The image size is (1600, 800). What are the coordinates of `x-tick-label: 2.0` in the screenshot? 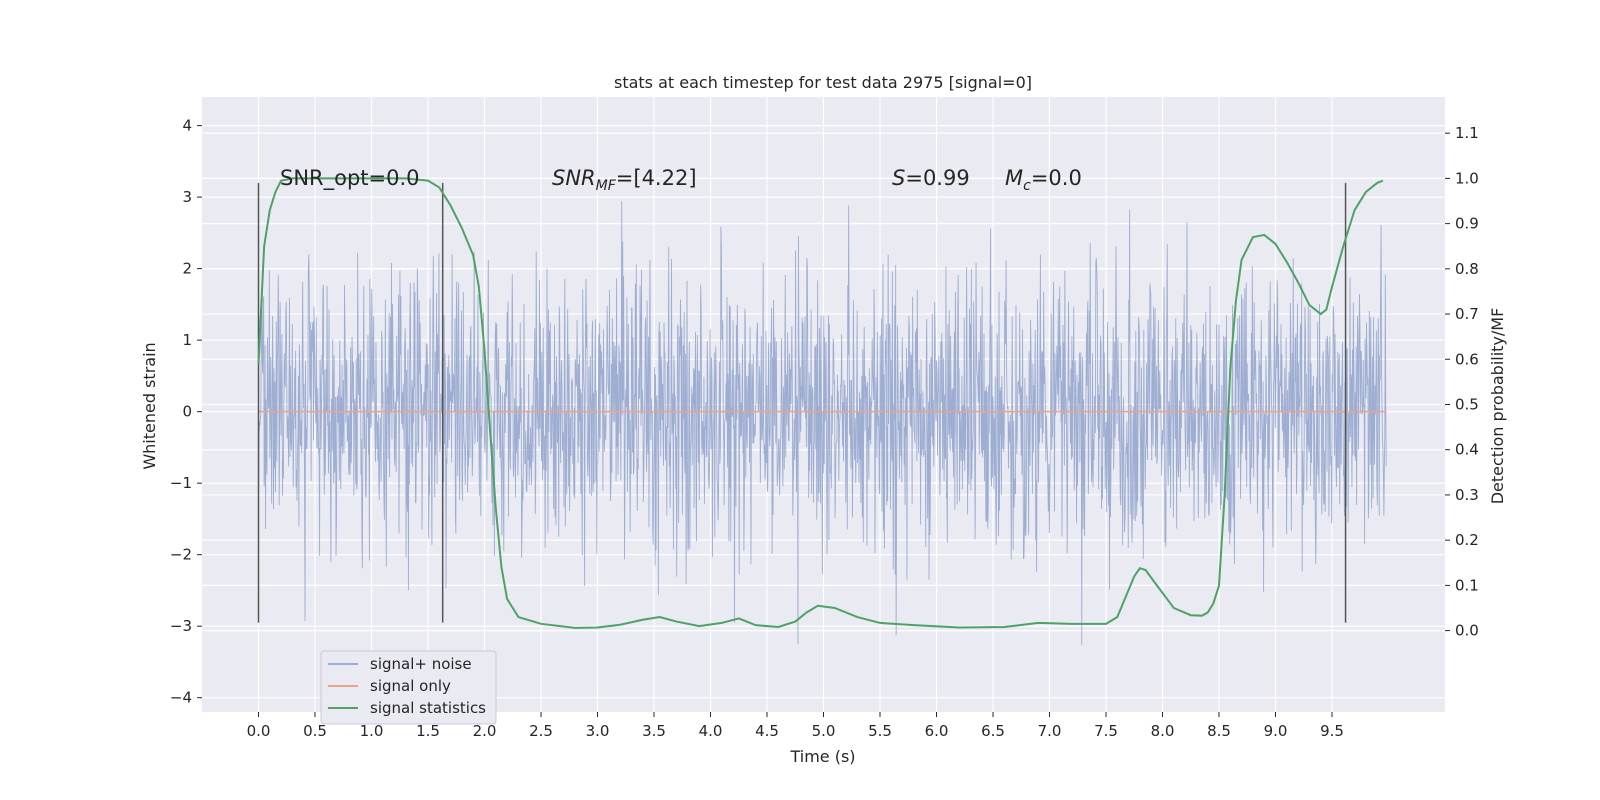 It's located at (485, 731).